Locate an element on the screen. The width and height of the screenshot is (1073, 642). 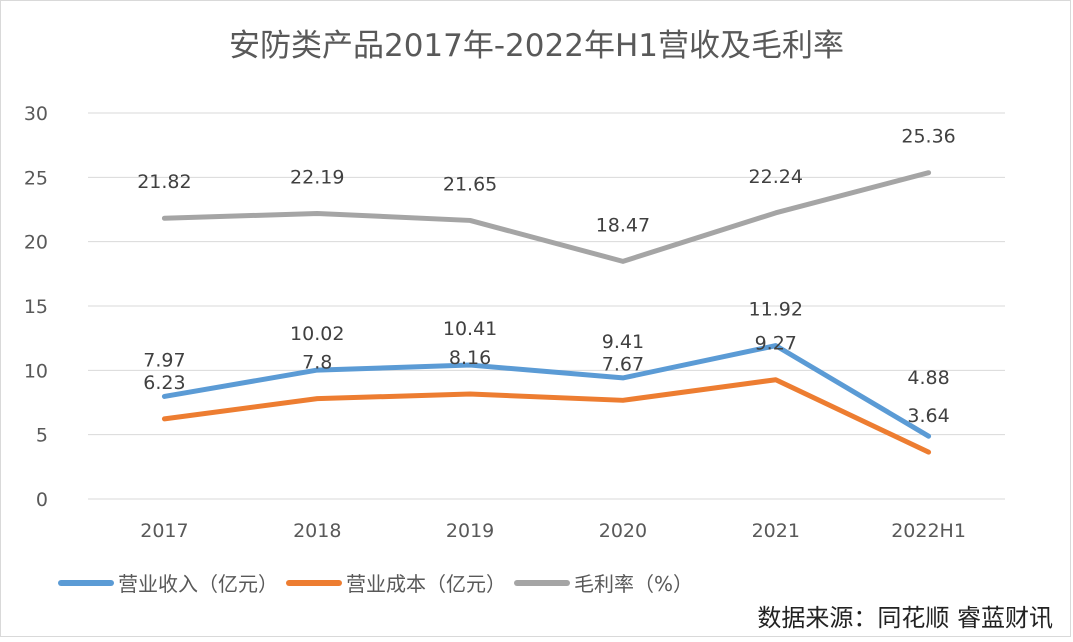
data-label: 9.41 is located at coordinates (623, 342).